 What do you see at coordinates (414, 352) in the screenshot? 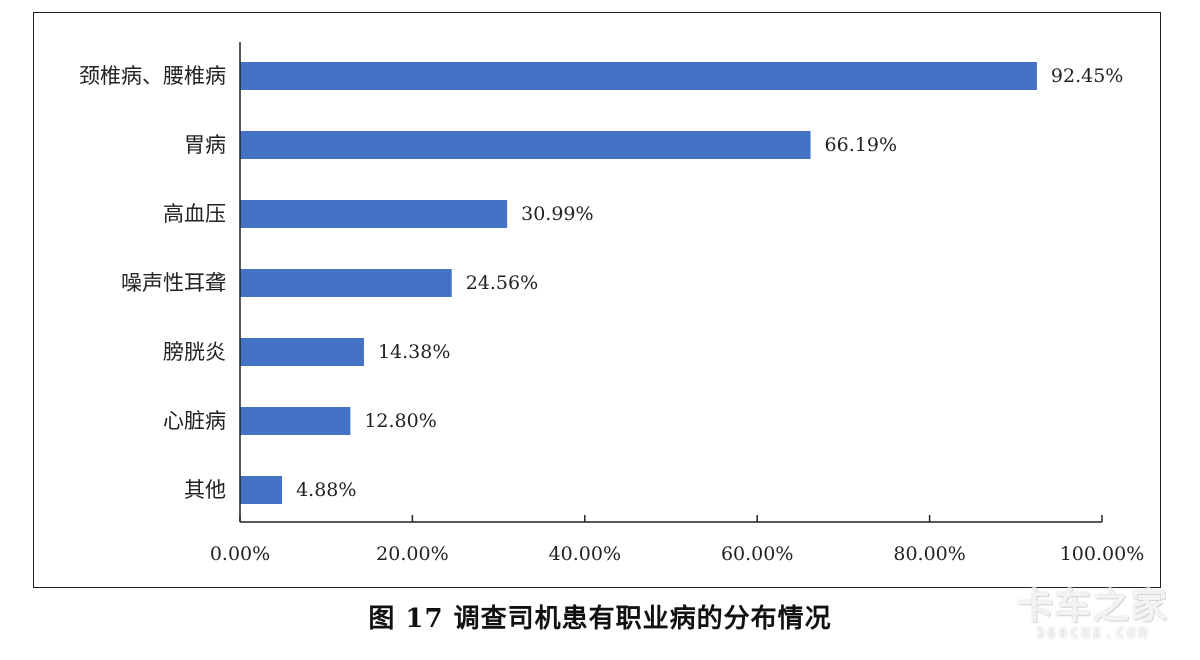
I see `value-label-4: 14.38%` at bounding box center [414, 352].